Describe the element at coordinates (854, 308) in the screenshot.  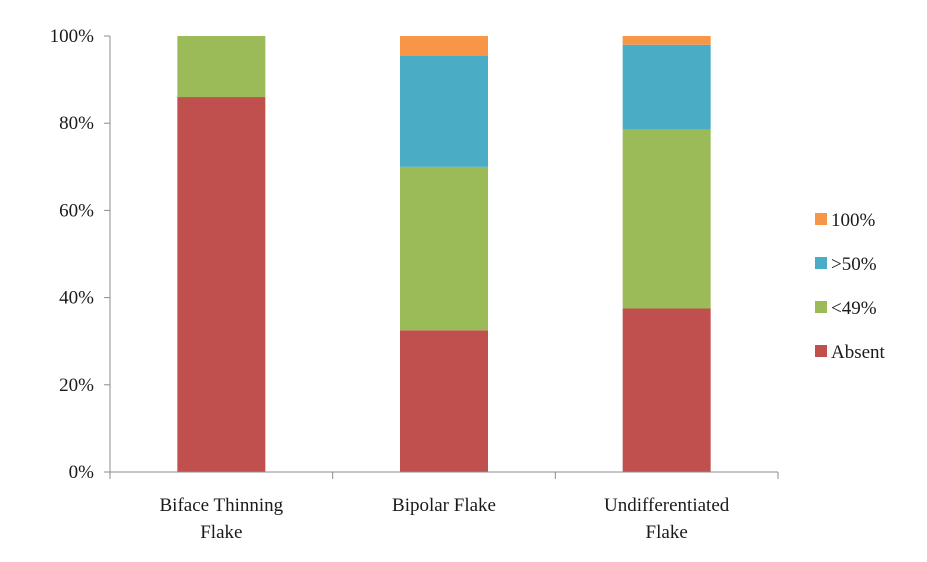
I see `legend-label: <49%` at that location.